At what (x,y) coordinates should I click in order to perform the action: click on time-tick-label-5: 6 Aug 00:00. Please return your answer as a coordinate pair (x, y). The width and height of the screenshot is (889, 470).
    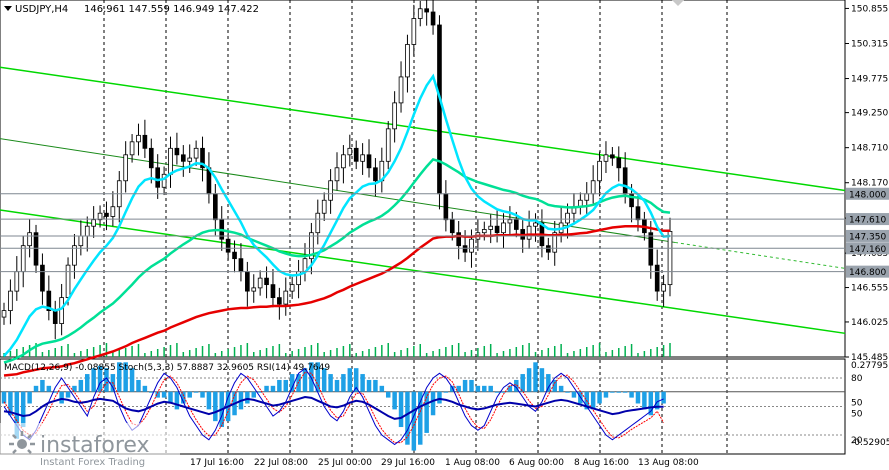
    Looking at the image, I should click on (536, 463).